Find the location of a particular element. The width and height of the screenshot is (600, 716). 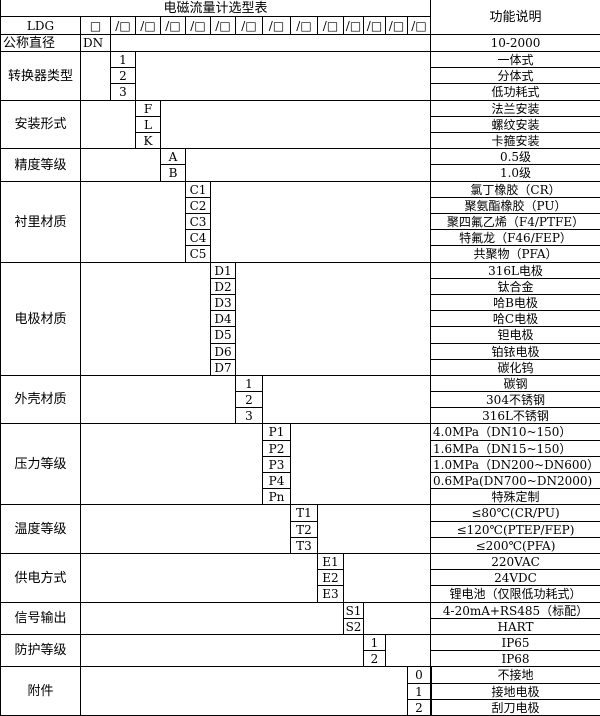

section-label: 附件 is located at coordinates (41, 691).